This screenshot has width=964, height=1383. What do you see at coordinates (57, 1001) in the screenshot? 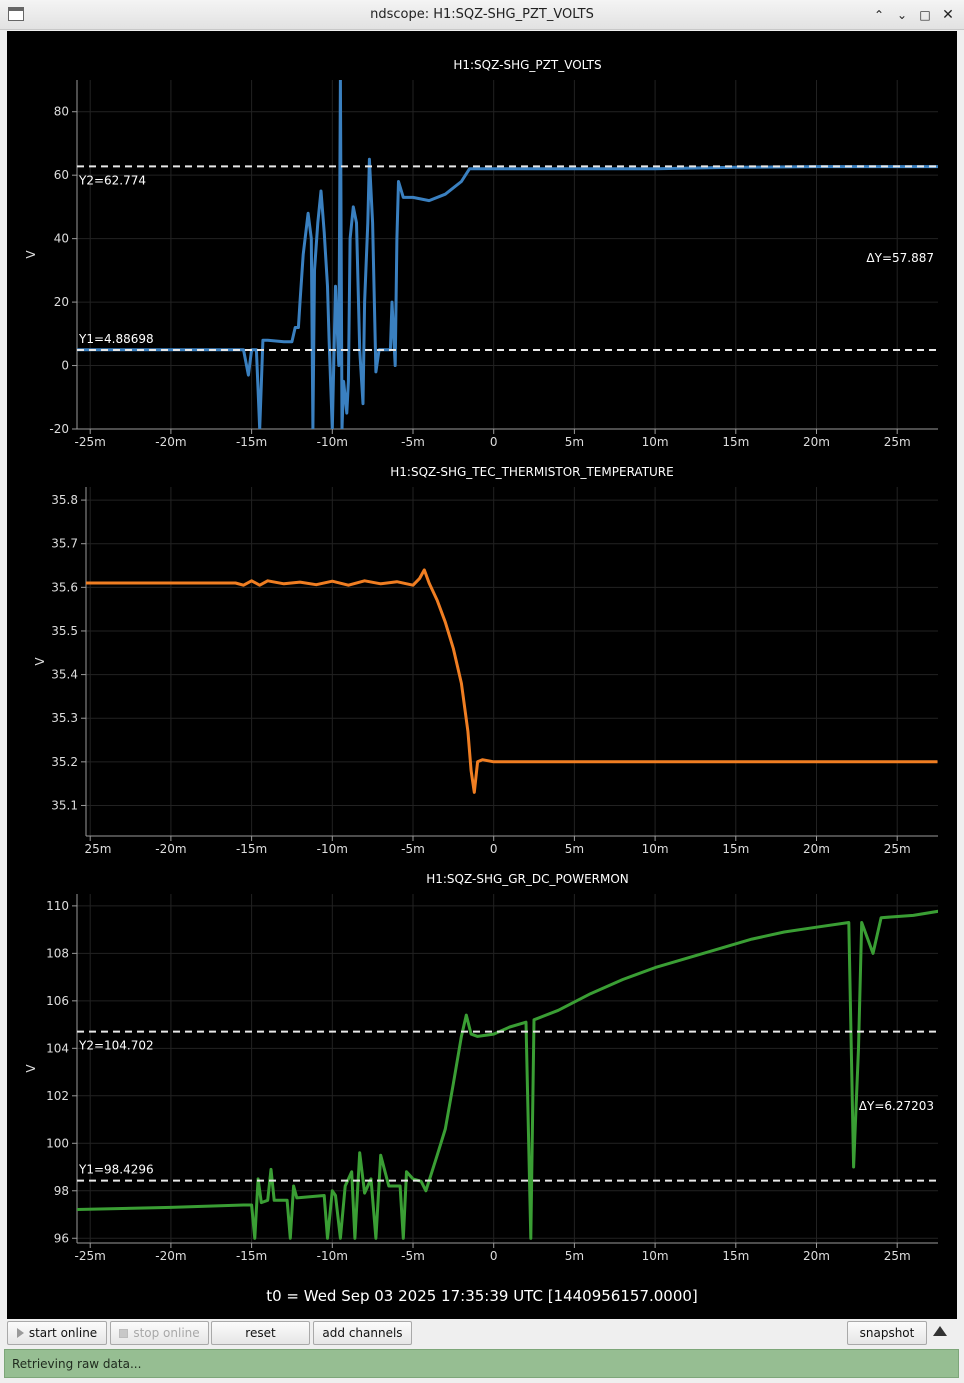
I see `y-tick-label: 106` at bounding box center [57, 1001].